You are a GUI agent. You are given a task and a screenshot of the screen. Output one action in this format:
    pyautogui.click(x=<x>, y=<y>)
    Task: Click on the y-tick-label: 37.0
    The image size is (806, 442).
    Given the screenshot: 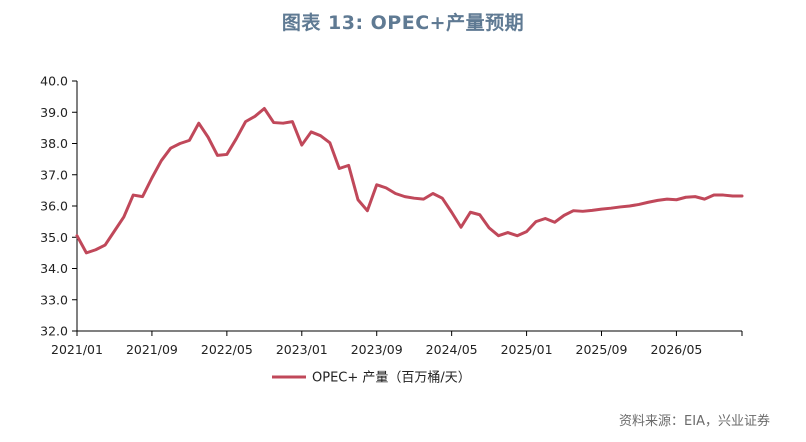 What is the action you would take?
    pyautogui.click(x=54, y=174)
    